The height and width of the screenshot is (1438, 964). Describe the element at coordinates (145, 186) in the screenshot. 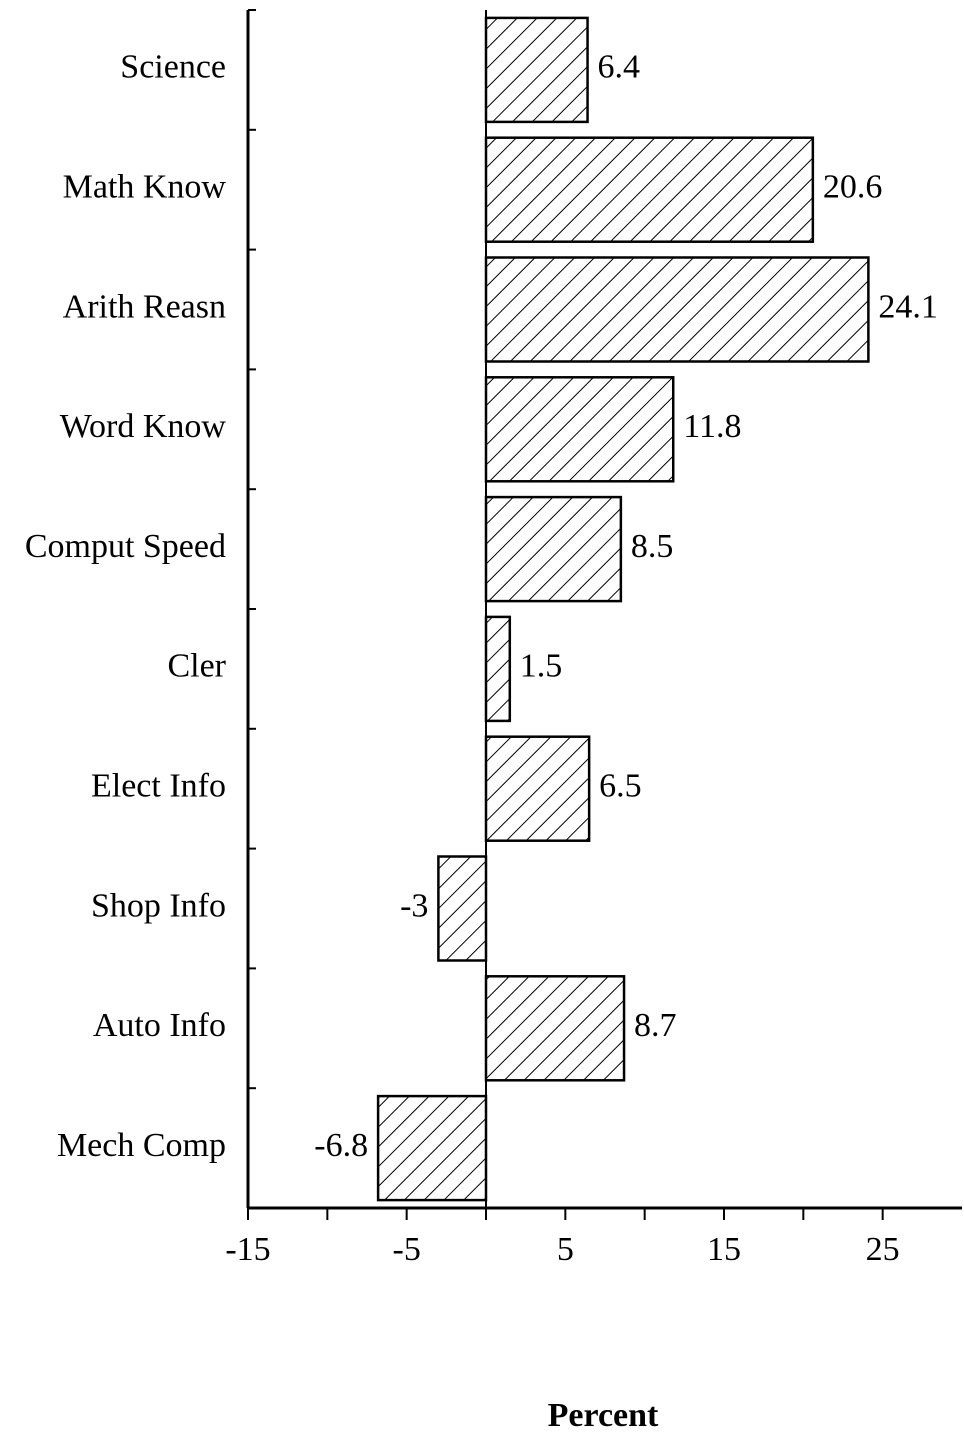

I see `y-tick-label: Math Know` at that location.